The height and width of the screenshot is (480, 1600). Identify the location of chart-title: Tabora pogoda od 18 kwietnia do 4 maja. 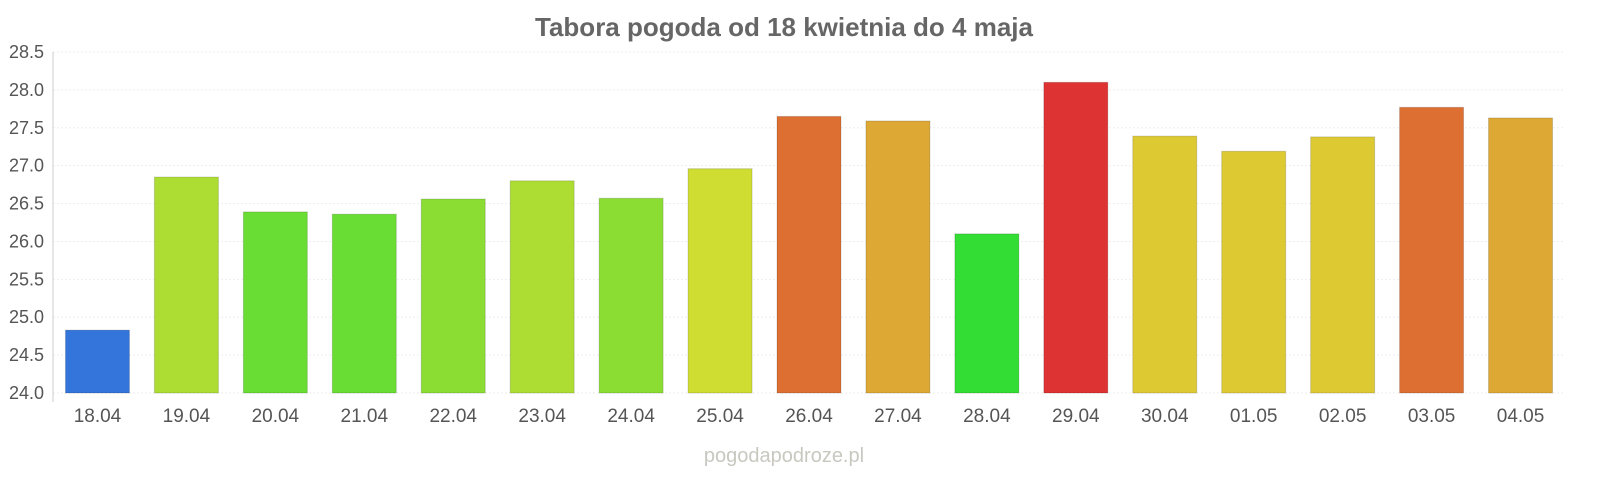
(784, 27).